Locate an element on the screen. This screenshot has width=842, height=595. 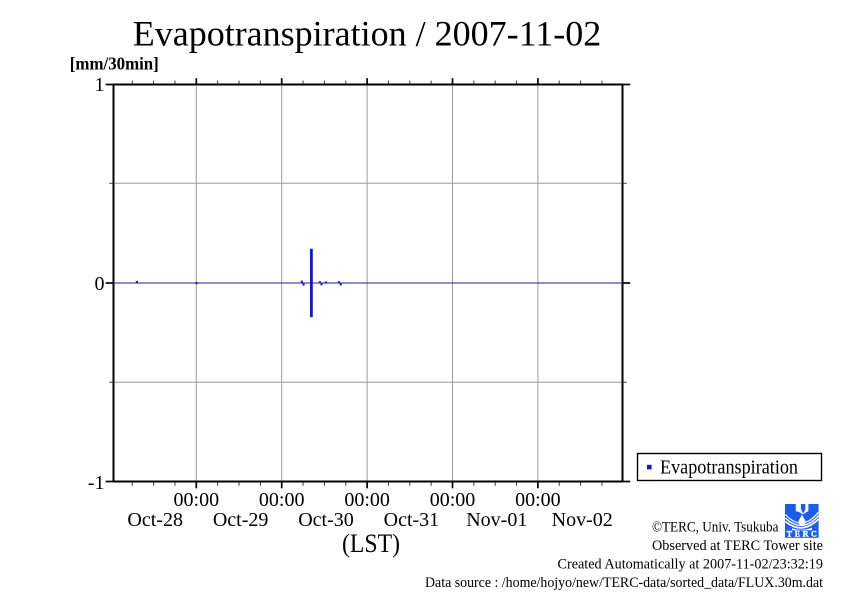
svg-text: Oct-28 is located at coordinates (155, 520).